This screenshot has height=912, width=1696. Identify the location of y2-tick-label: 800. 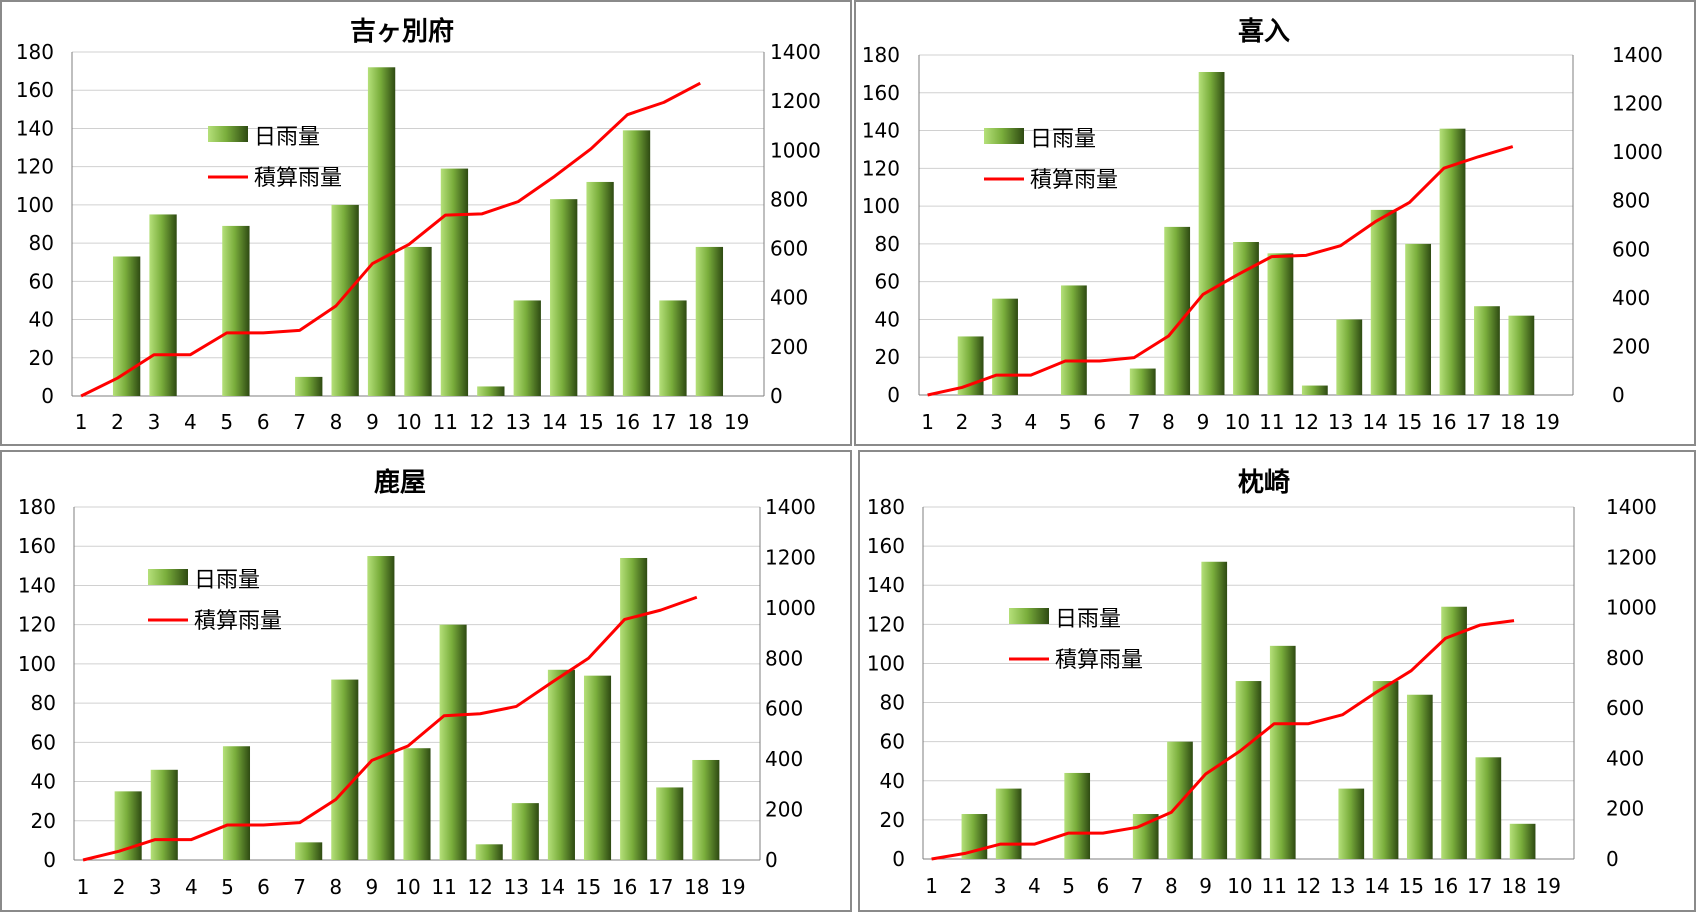
(789, 199).